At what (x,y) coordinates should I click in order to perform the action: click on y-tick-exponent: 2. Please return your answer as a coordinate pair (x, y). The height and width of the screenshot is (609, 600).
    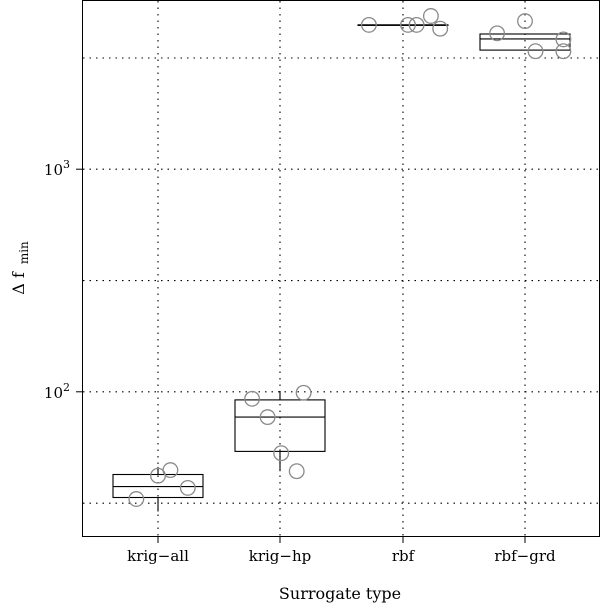
    Looking at the image, I should click on (66, 387).